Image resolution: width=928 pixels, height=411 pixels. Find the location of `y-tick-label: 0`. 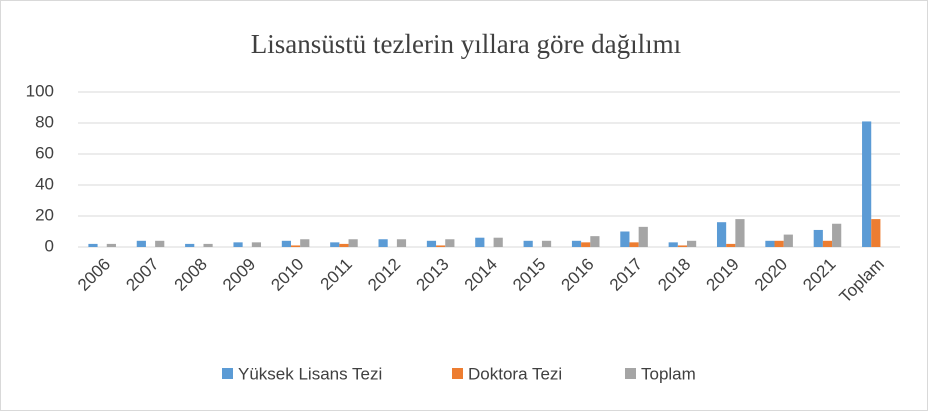

y-tick-label: 0 is located at coordinates (49, 245).